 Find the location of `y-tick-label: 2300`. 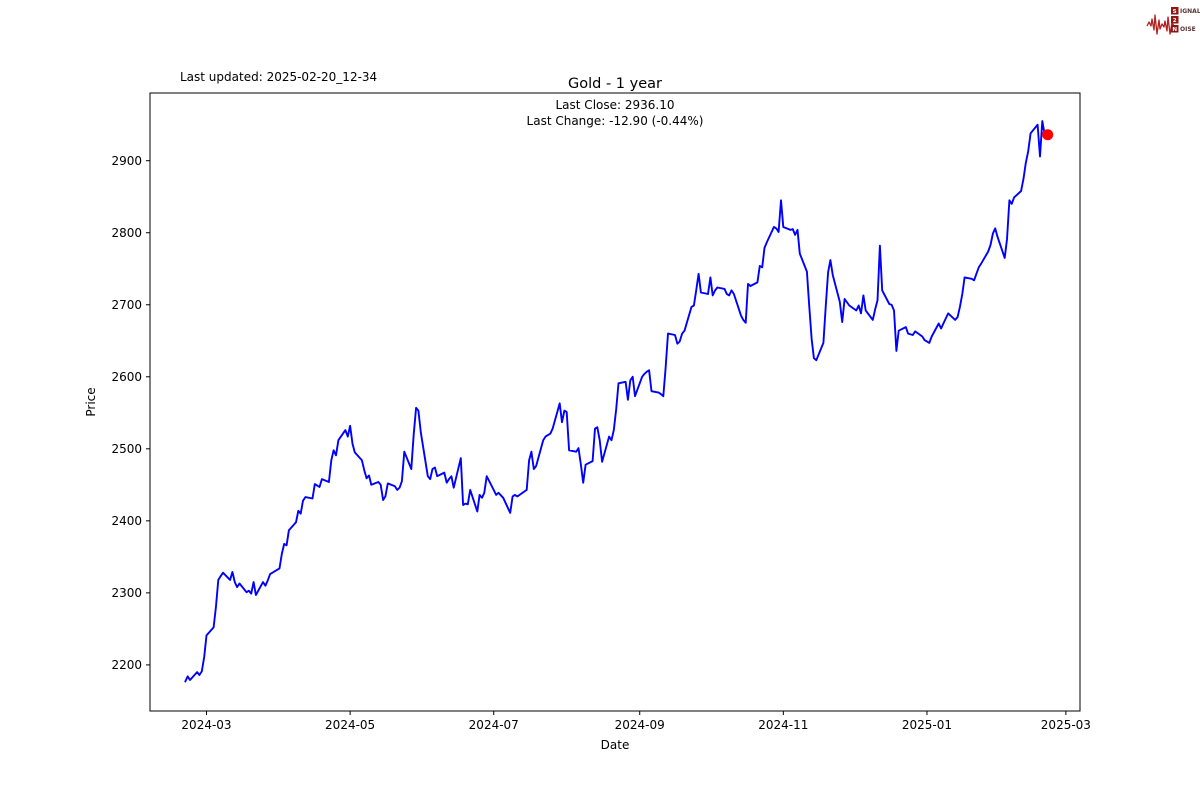

y-tick-label: 2300 is located at coordinates (126, 593).